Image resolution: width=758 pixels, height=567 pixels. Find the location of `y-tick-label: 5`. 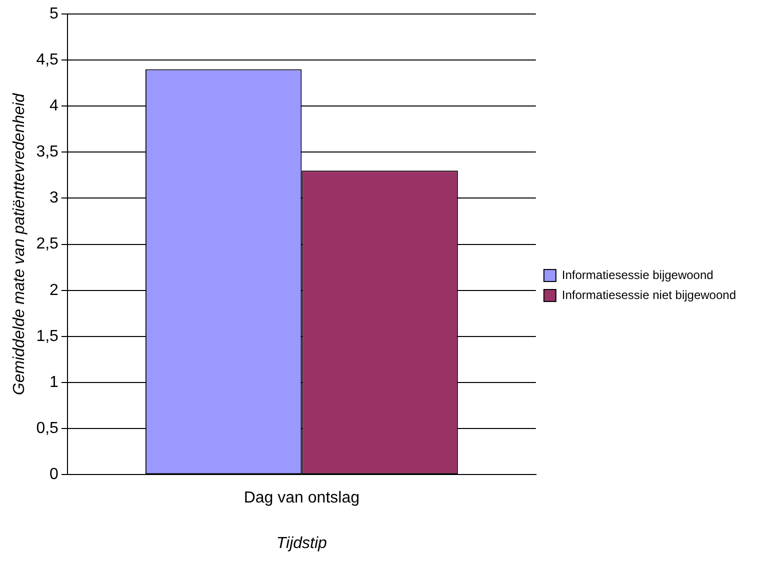

y-tick-label: 5 is located at coordinates (54, 13).